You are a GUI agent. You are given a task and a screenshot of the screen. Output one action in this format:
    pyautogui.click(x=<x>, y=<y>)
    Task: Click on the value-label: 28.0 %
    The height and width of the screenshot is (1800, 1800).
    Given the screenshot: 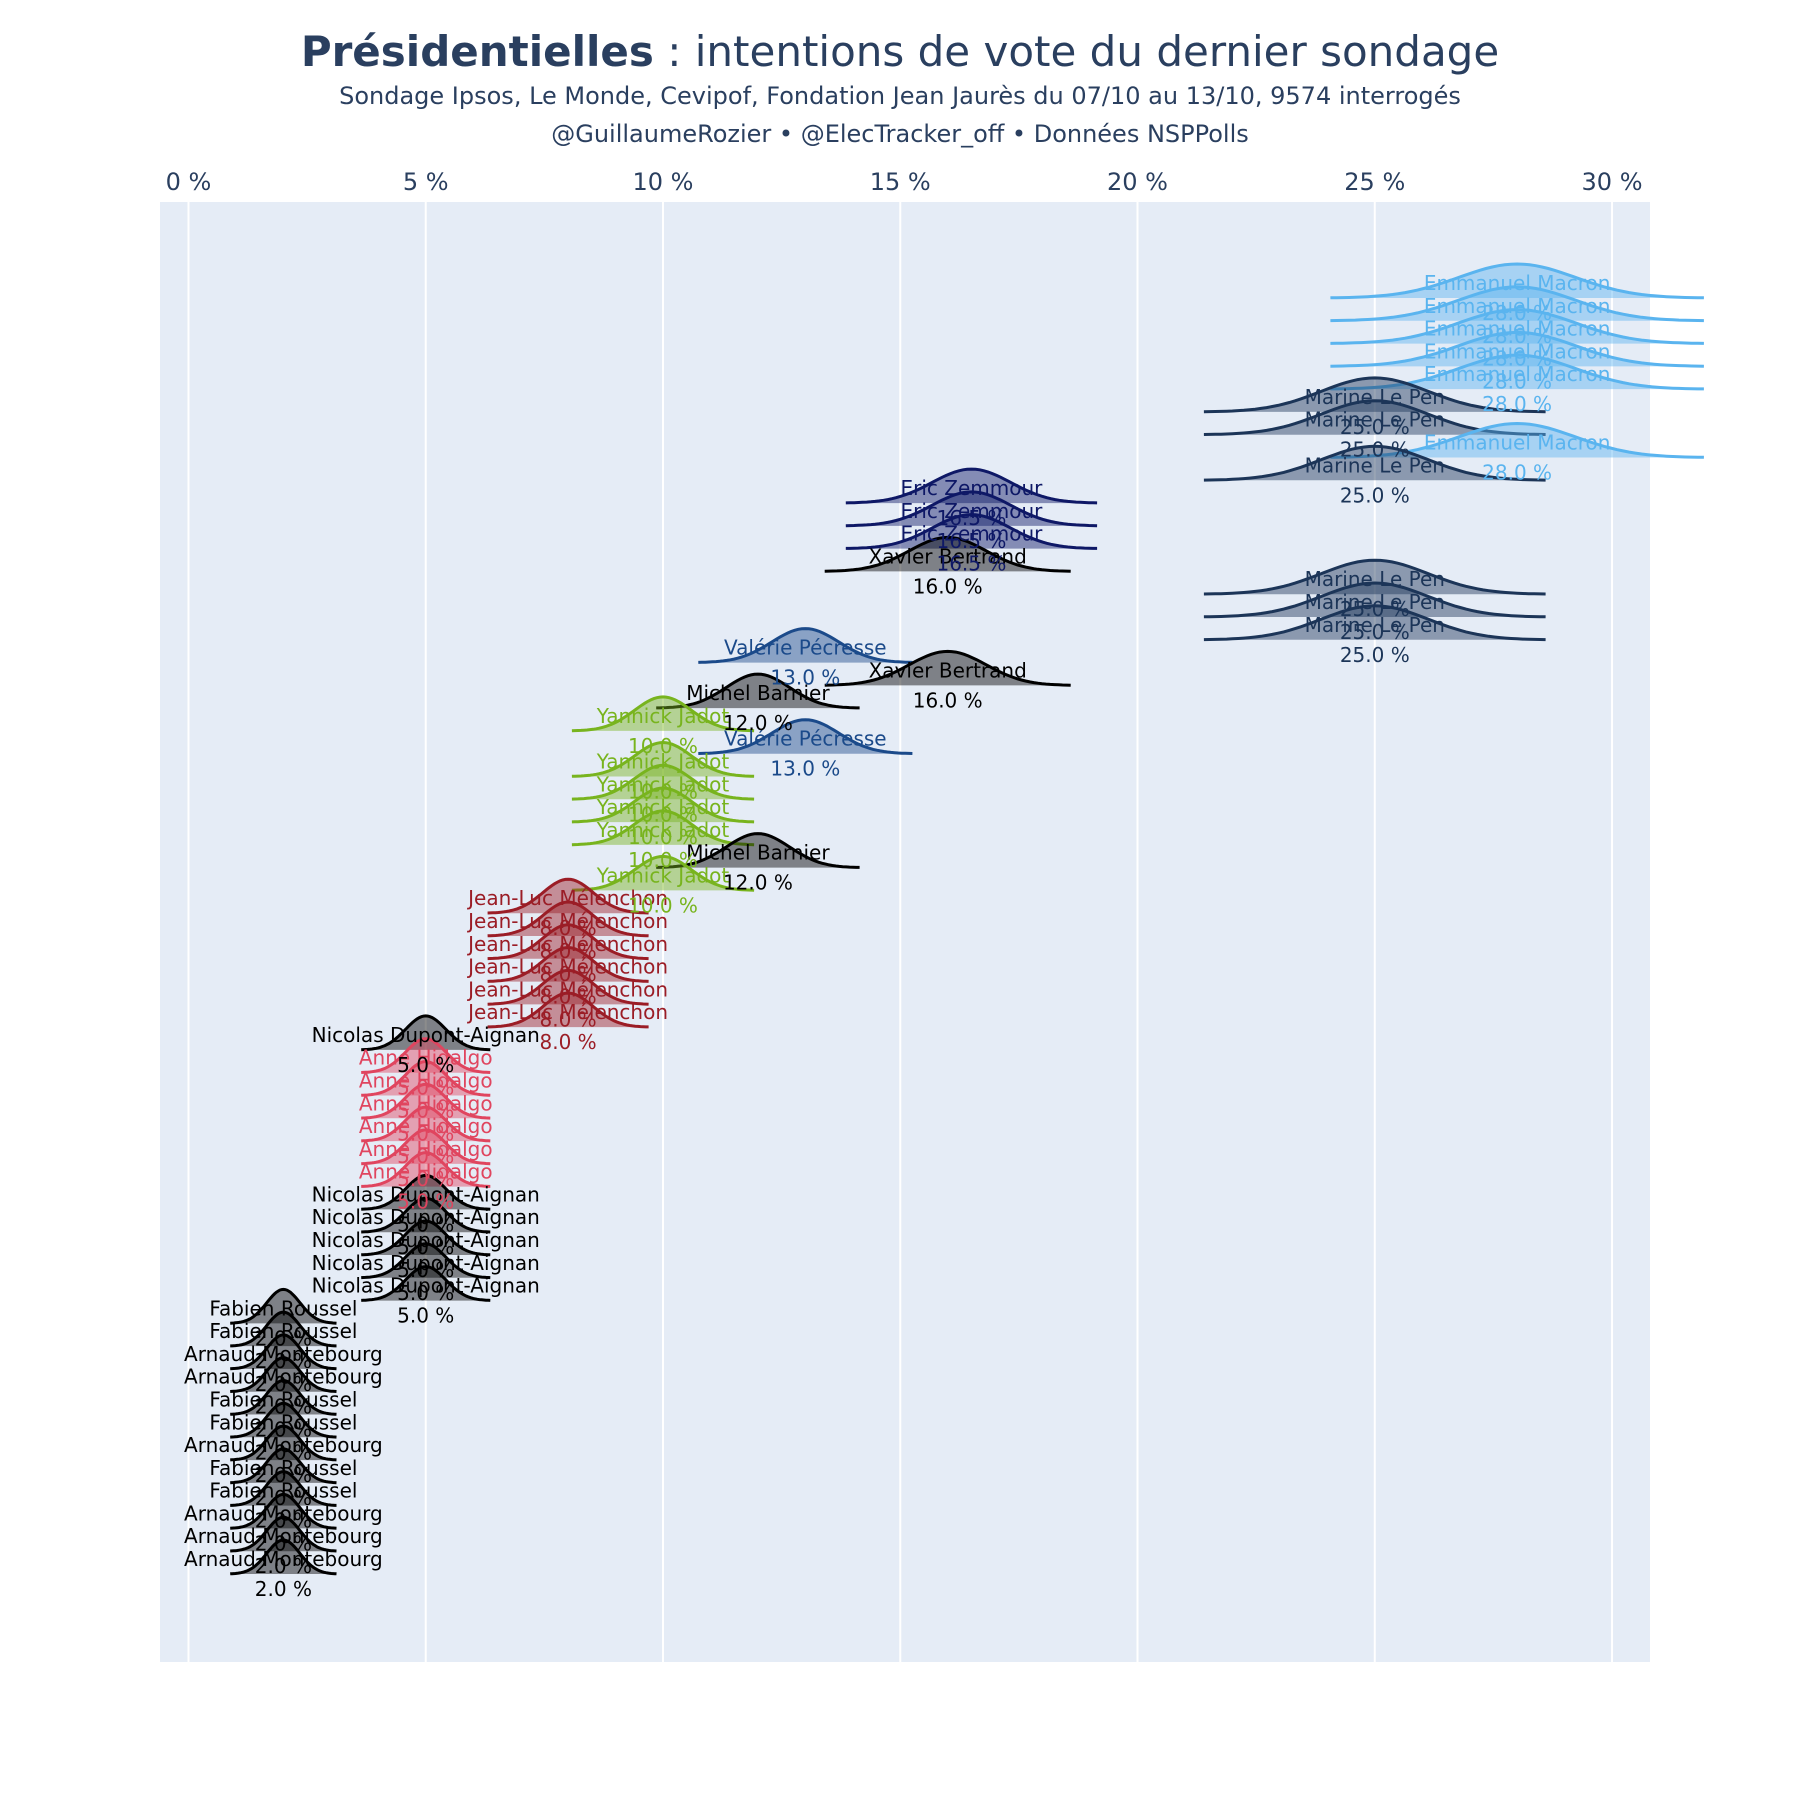 What is the action you would take?
    pyautogui.click(x=1517, y=336)
    